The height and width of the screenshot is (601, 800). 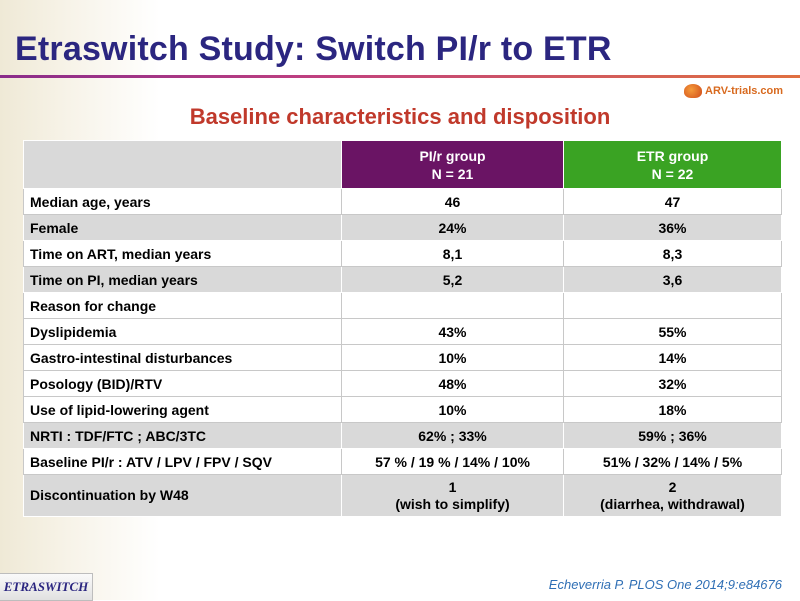 I want to click on row-label: Median age, years, so click(x=182, y=201).